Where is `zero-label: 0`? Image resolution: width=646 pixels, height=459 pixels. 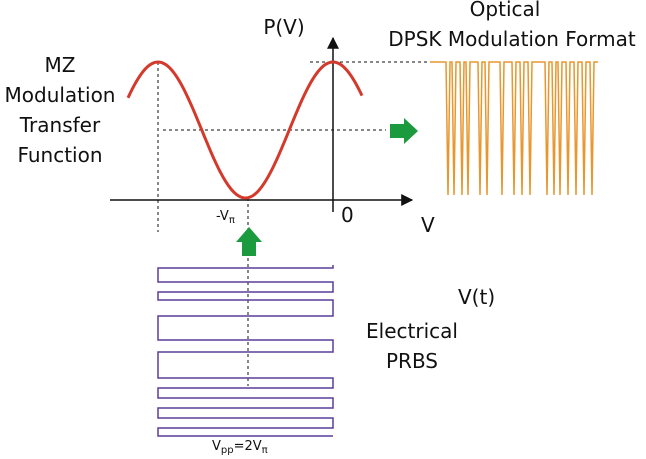 zero-label: 0 is located at coordinates (347, 215).